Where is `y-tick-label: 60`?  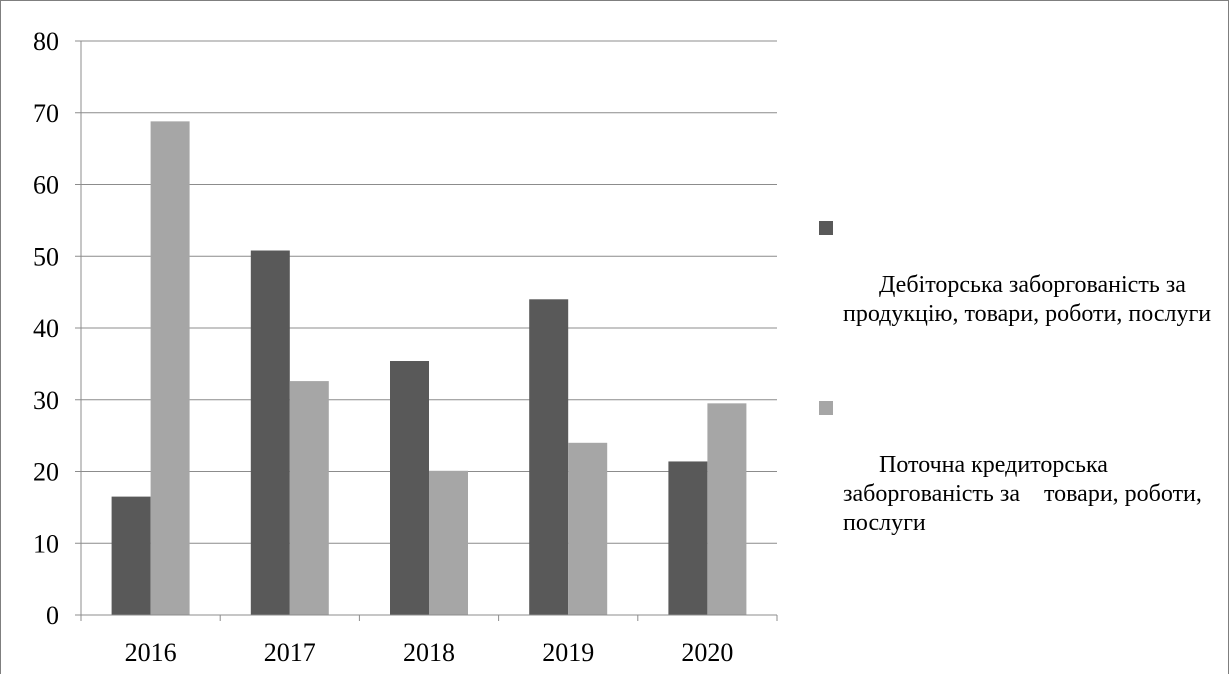 y-tick-label: 60 is located at coordinates (46, 185).